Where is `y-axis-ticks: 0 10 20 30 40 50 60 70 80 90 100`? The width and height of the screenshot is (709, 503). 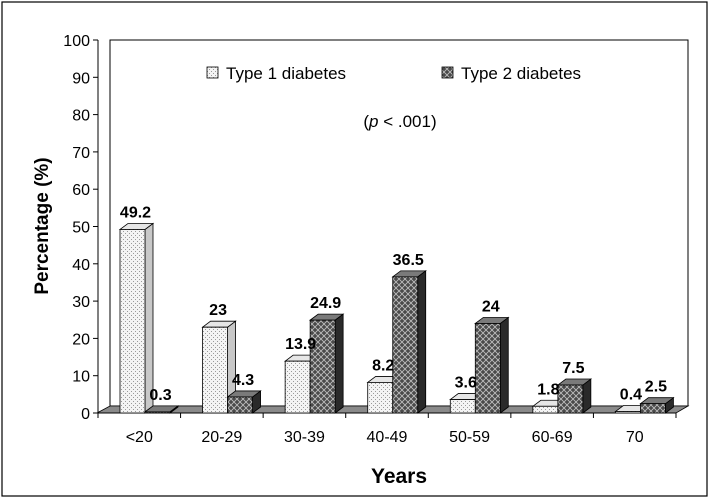
y-axis-ticks: 0 10 20 30 40 50 60 70 80 90 100 is located at coordinates (80, 228).